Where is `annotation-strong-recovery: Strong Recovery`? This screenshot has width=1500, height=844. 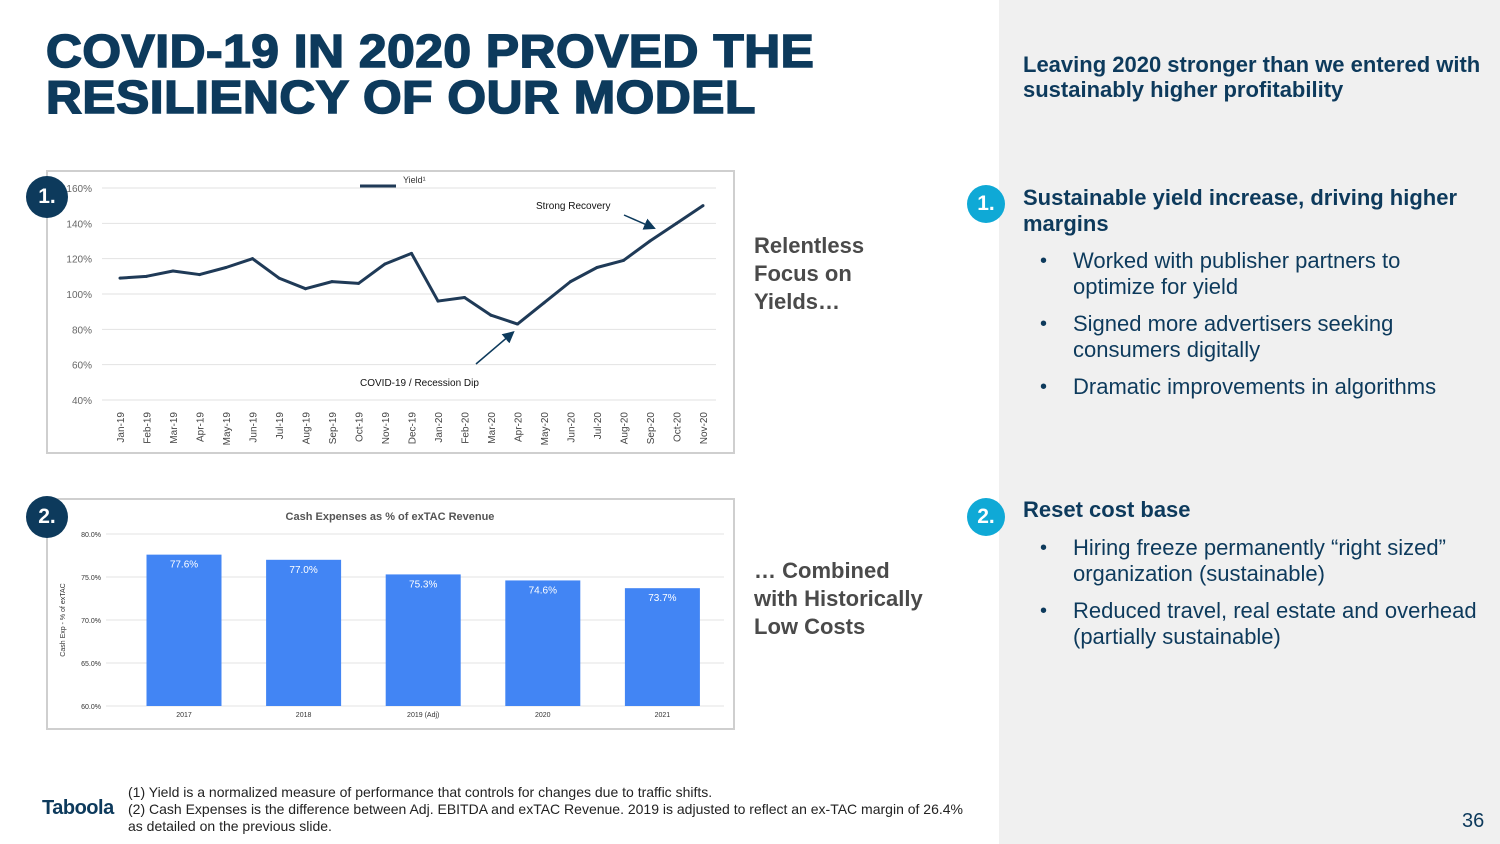 annotation-strong-recovery: Strong Recovery is located at coordinates (573, 206).